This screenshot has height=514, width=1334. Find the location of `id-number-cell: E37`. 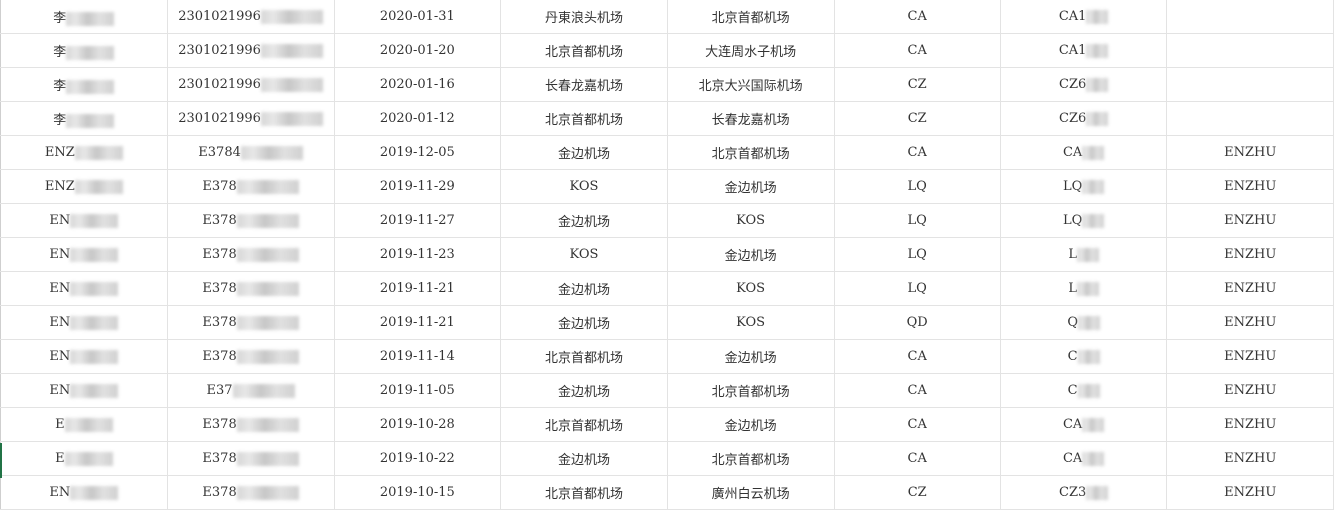

id-number-cell: E37 is located at coordinates (250, 390).